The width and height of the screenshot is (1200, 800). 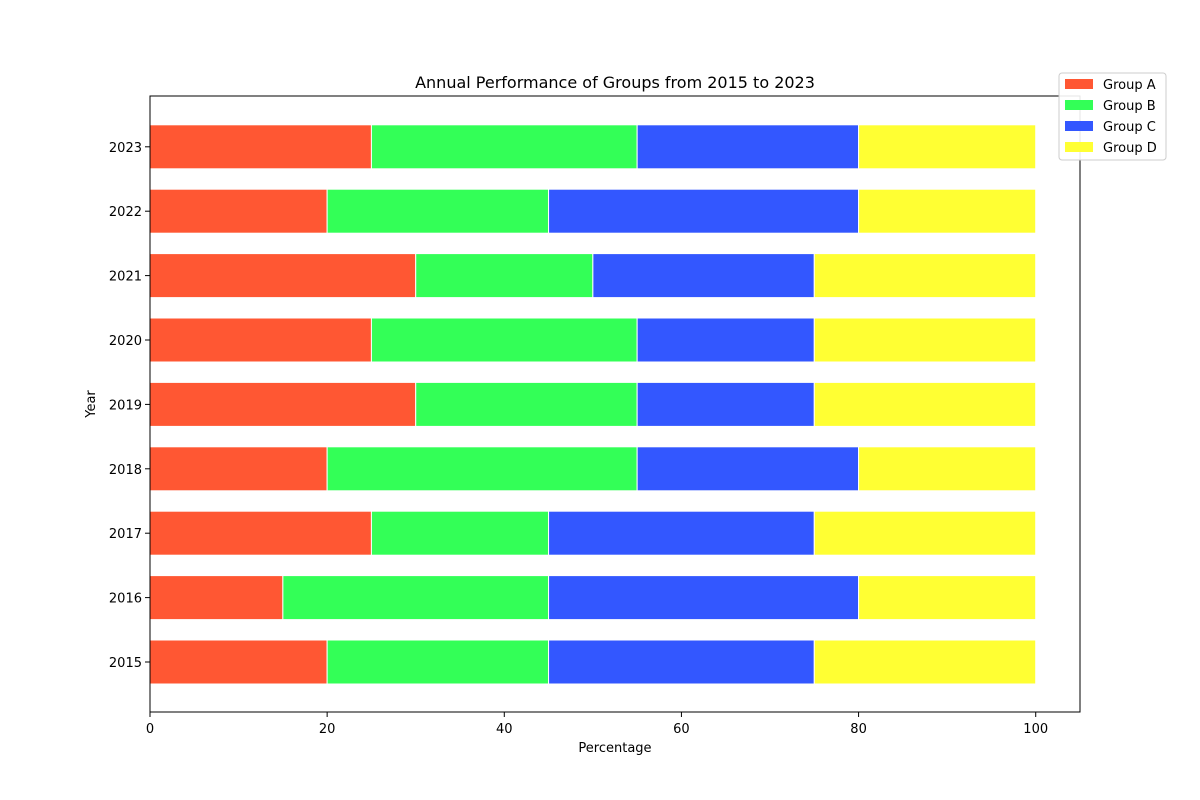 What do you see at coordinates (704, 211) in the screenshot?
I see `bar-group-c-2022` at bounding box center [704, 211].